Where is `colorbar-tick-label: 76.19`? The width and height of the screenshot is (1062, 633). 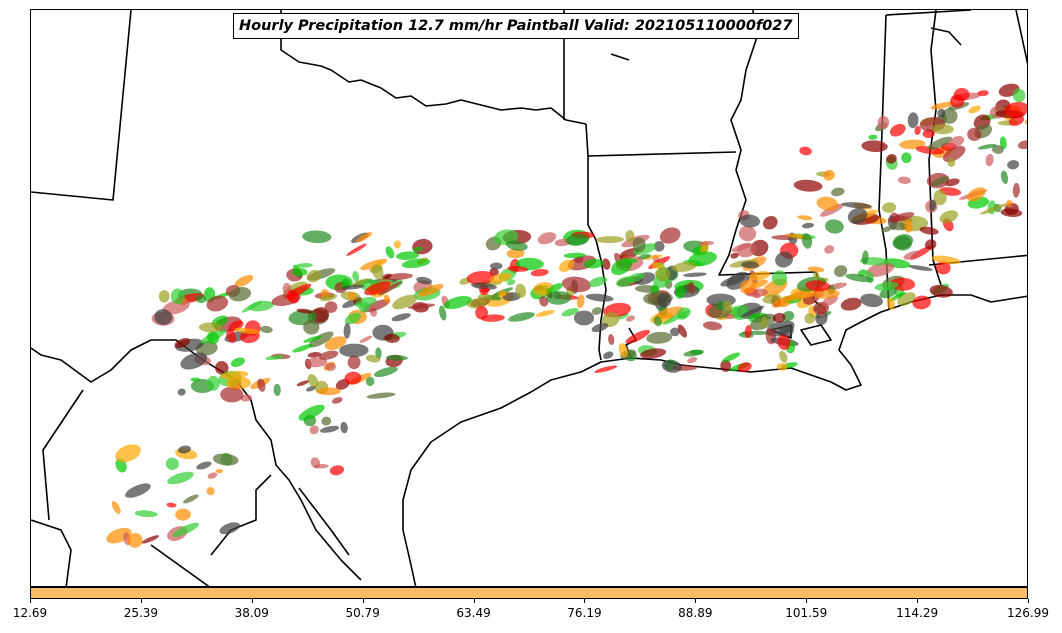 colorbar-tick-label: 76.19 is located at coordinates (584, 613).